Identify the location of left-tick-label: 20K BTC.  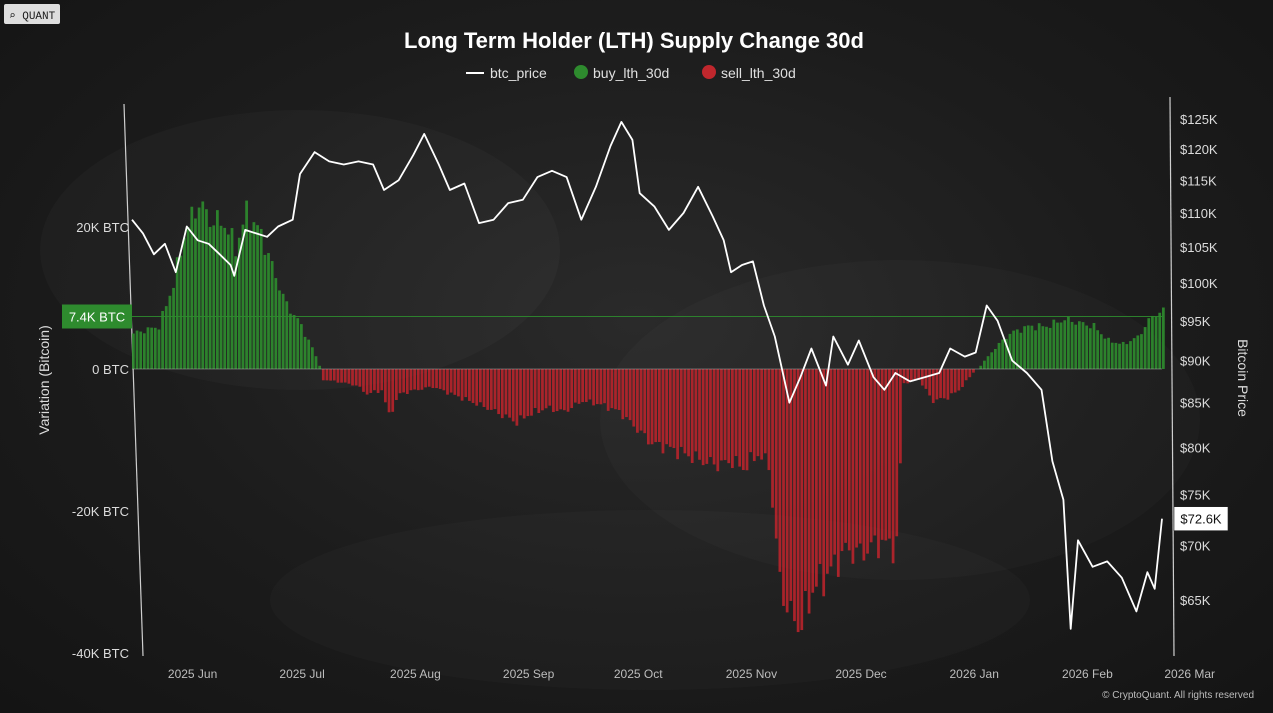
(102, 227).